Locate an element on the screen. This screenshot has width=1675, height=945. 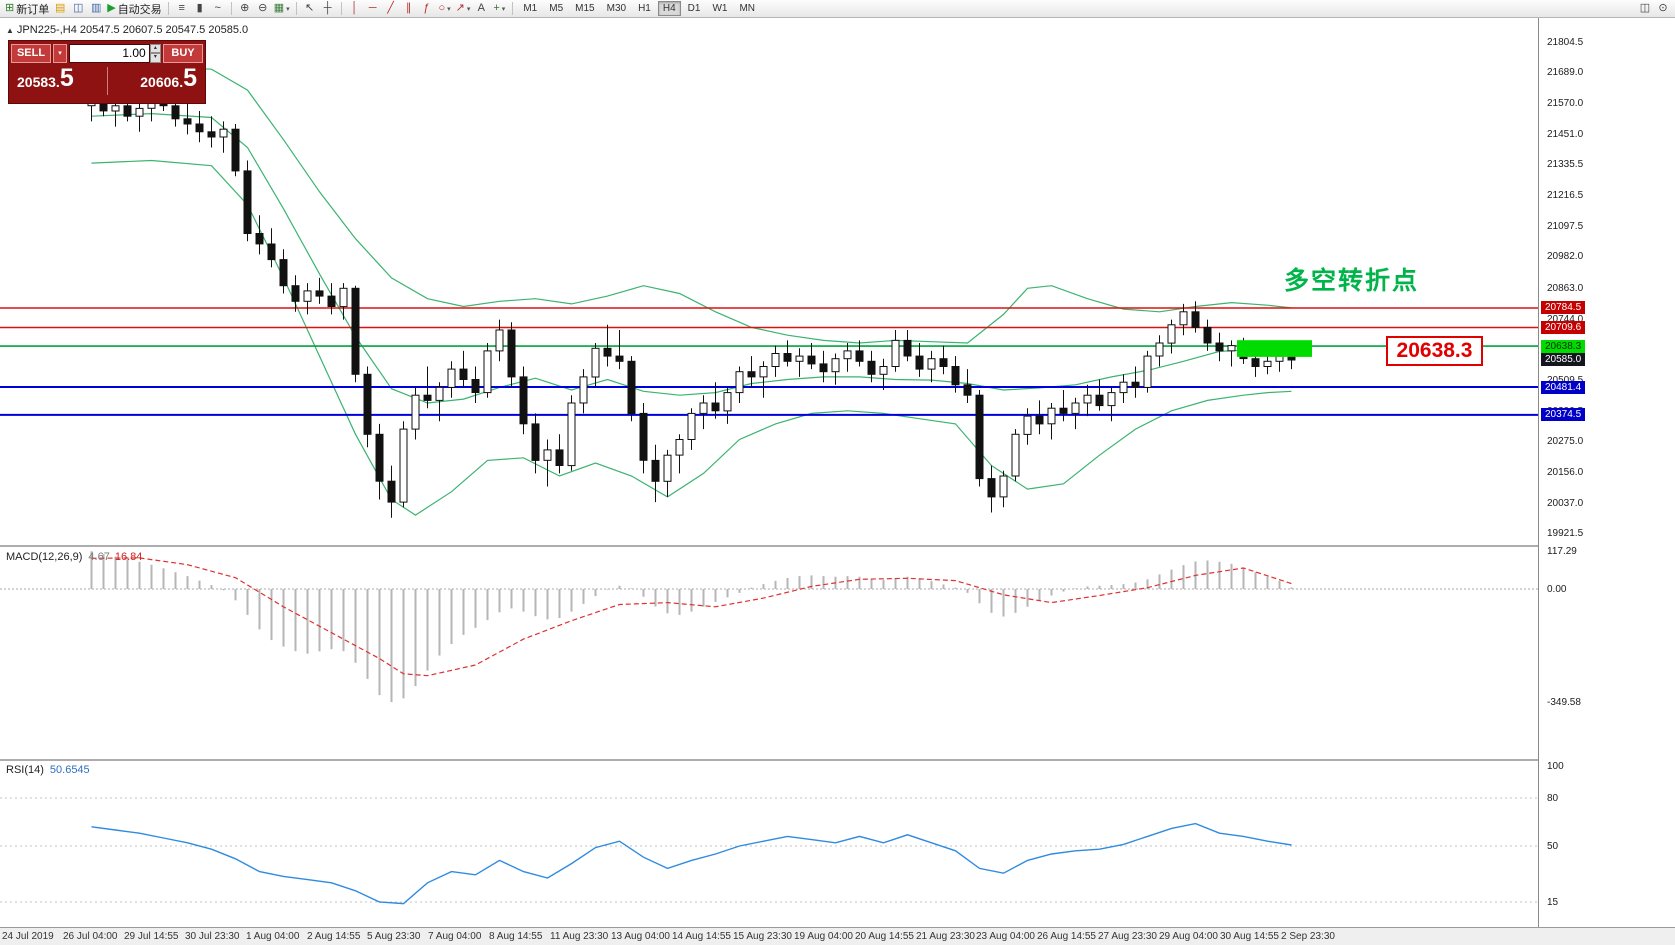
timeframe-m5: M5 is located at coordinates (556, 8).